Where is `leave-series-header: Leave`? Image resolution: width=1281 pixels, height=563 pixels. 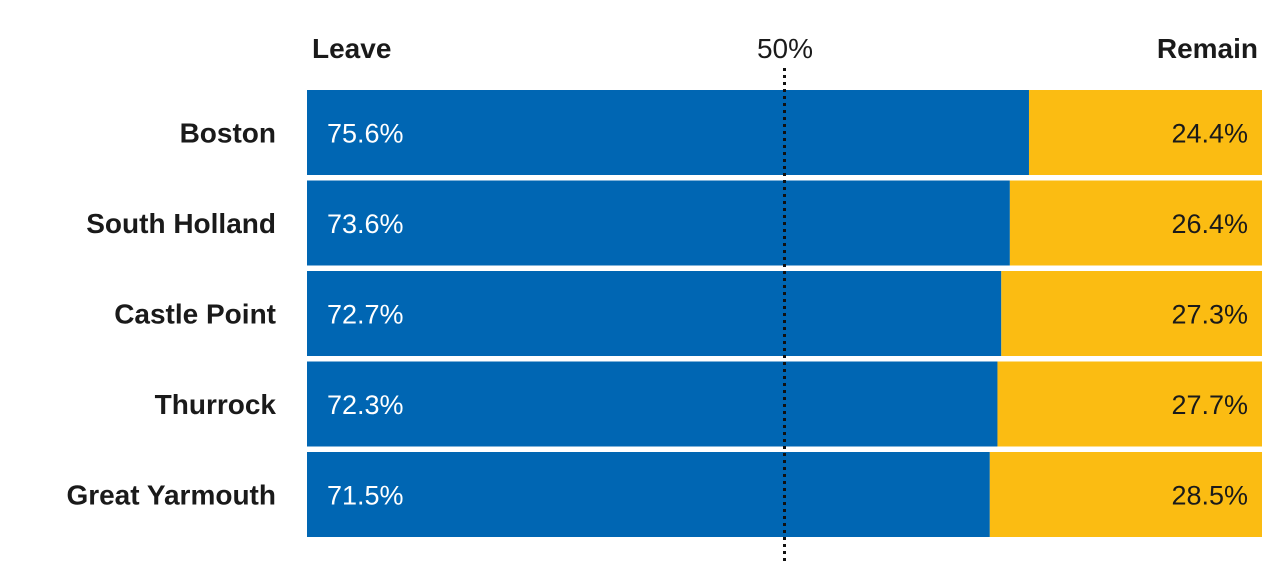
leave-series-header: Leave is located at coordinates (351, 48).